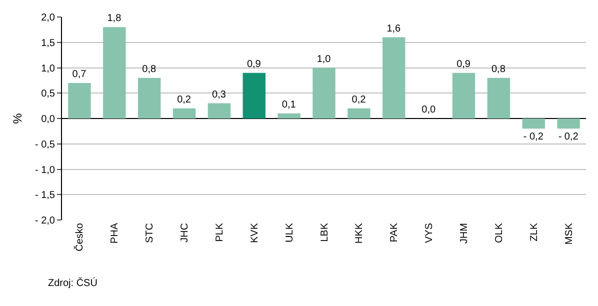 This screenshot has height=306, width=598. I want to click on x-tick-label: JHC, so click(185, 232).